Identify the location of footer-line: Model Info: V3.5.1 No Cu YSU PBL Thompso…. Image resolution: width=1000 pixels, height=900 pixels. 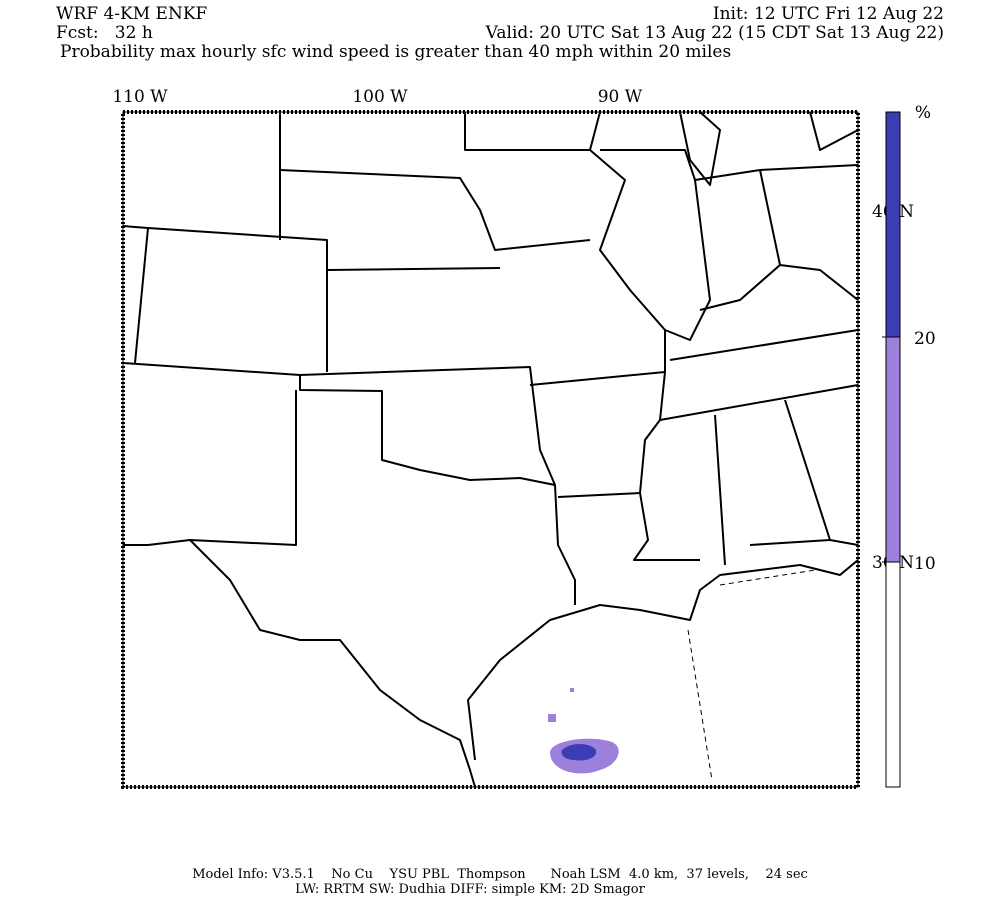
(500, 874).